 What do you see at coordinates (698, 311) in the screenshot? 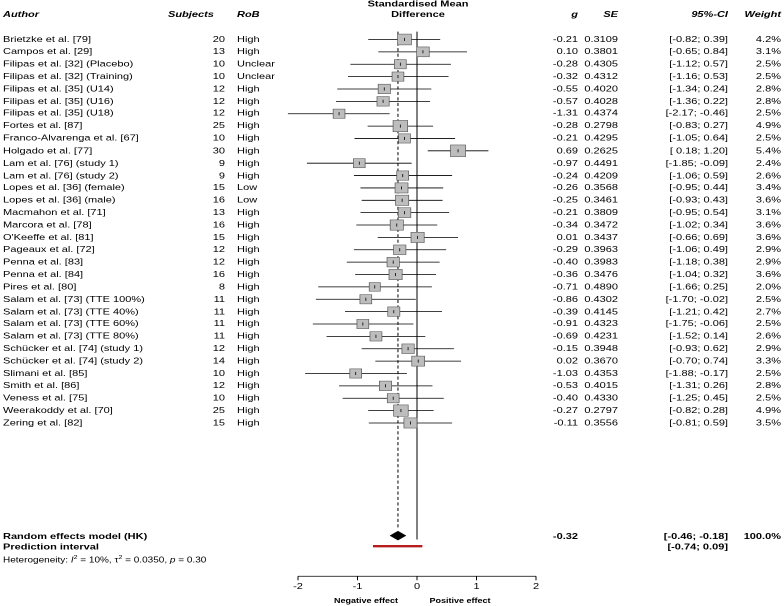
I see `study-ci: [-1.21; 0.42]` at bounding box center [698, 311].